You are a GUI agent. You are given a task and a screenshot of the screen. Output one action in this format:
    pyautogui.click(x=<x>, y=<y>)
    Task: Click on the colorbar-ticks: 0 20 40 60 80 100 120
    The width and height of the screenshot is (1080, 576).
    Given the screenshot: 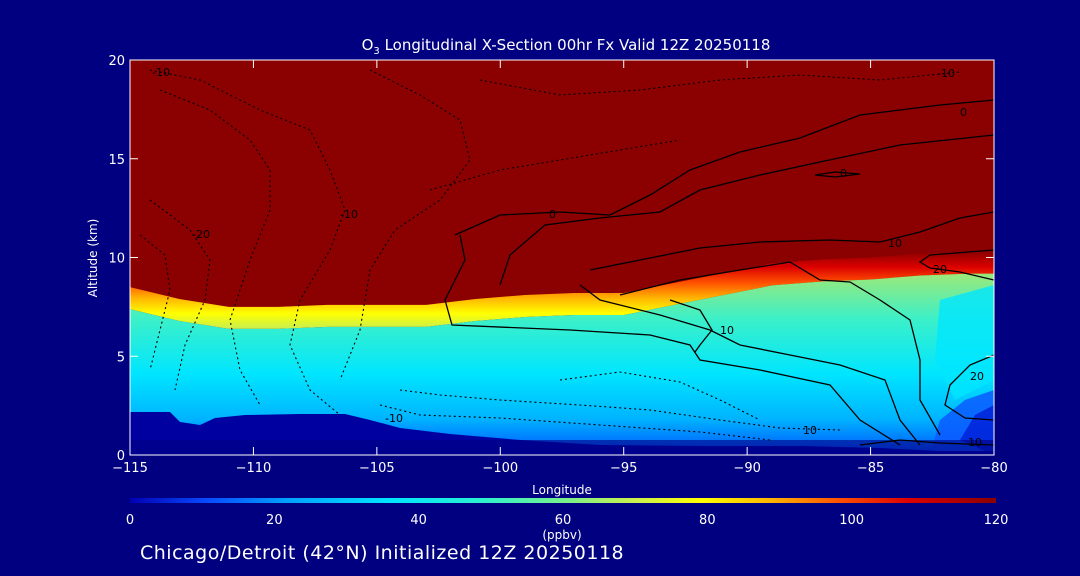 What is the action you would take?
    pyautogui.click(x=567, y=520)
    